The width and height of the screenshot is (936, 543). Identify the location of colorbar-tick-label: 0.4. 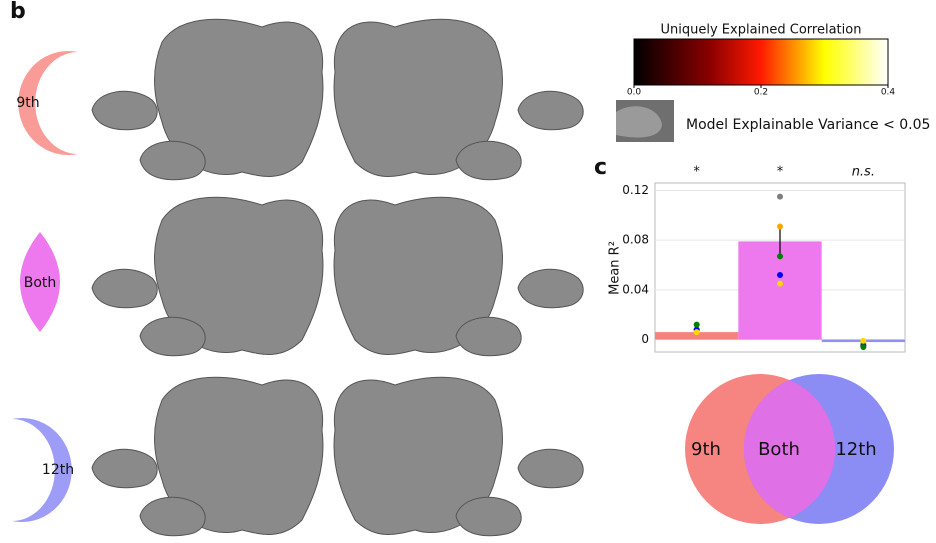
(888, 93).